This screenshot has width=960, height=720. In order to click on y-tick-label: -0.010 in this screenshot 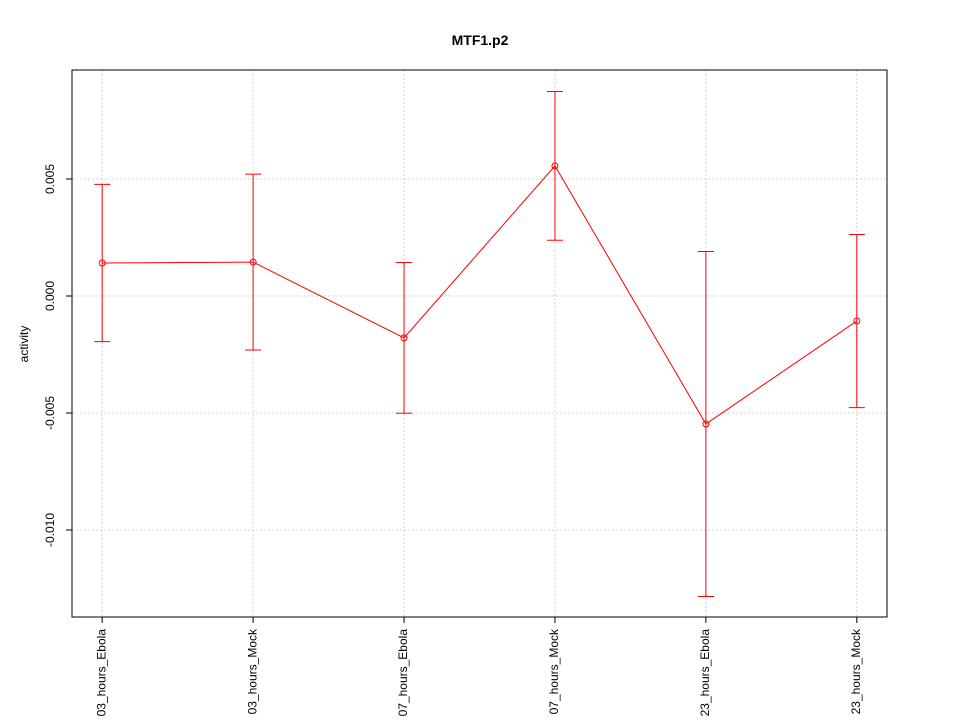, I will do `click(50, 530)`.